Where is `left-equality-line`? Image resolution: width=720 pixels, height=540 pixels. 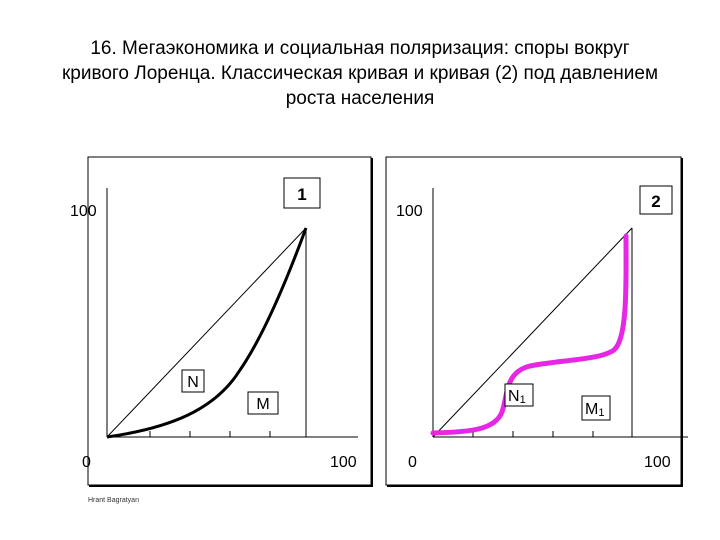
left-equality-line is located at coordinates (206, 332).